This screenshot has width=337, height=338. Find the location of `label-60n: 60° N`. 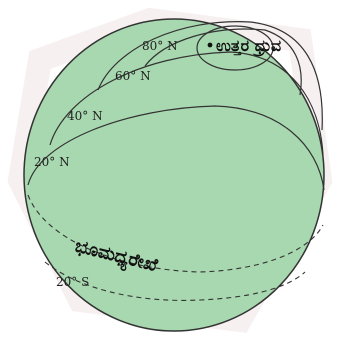

label-60n: 60° N is located at coordinates (133, 76).